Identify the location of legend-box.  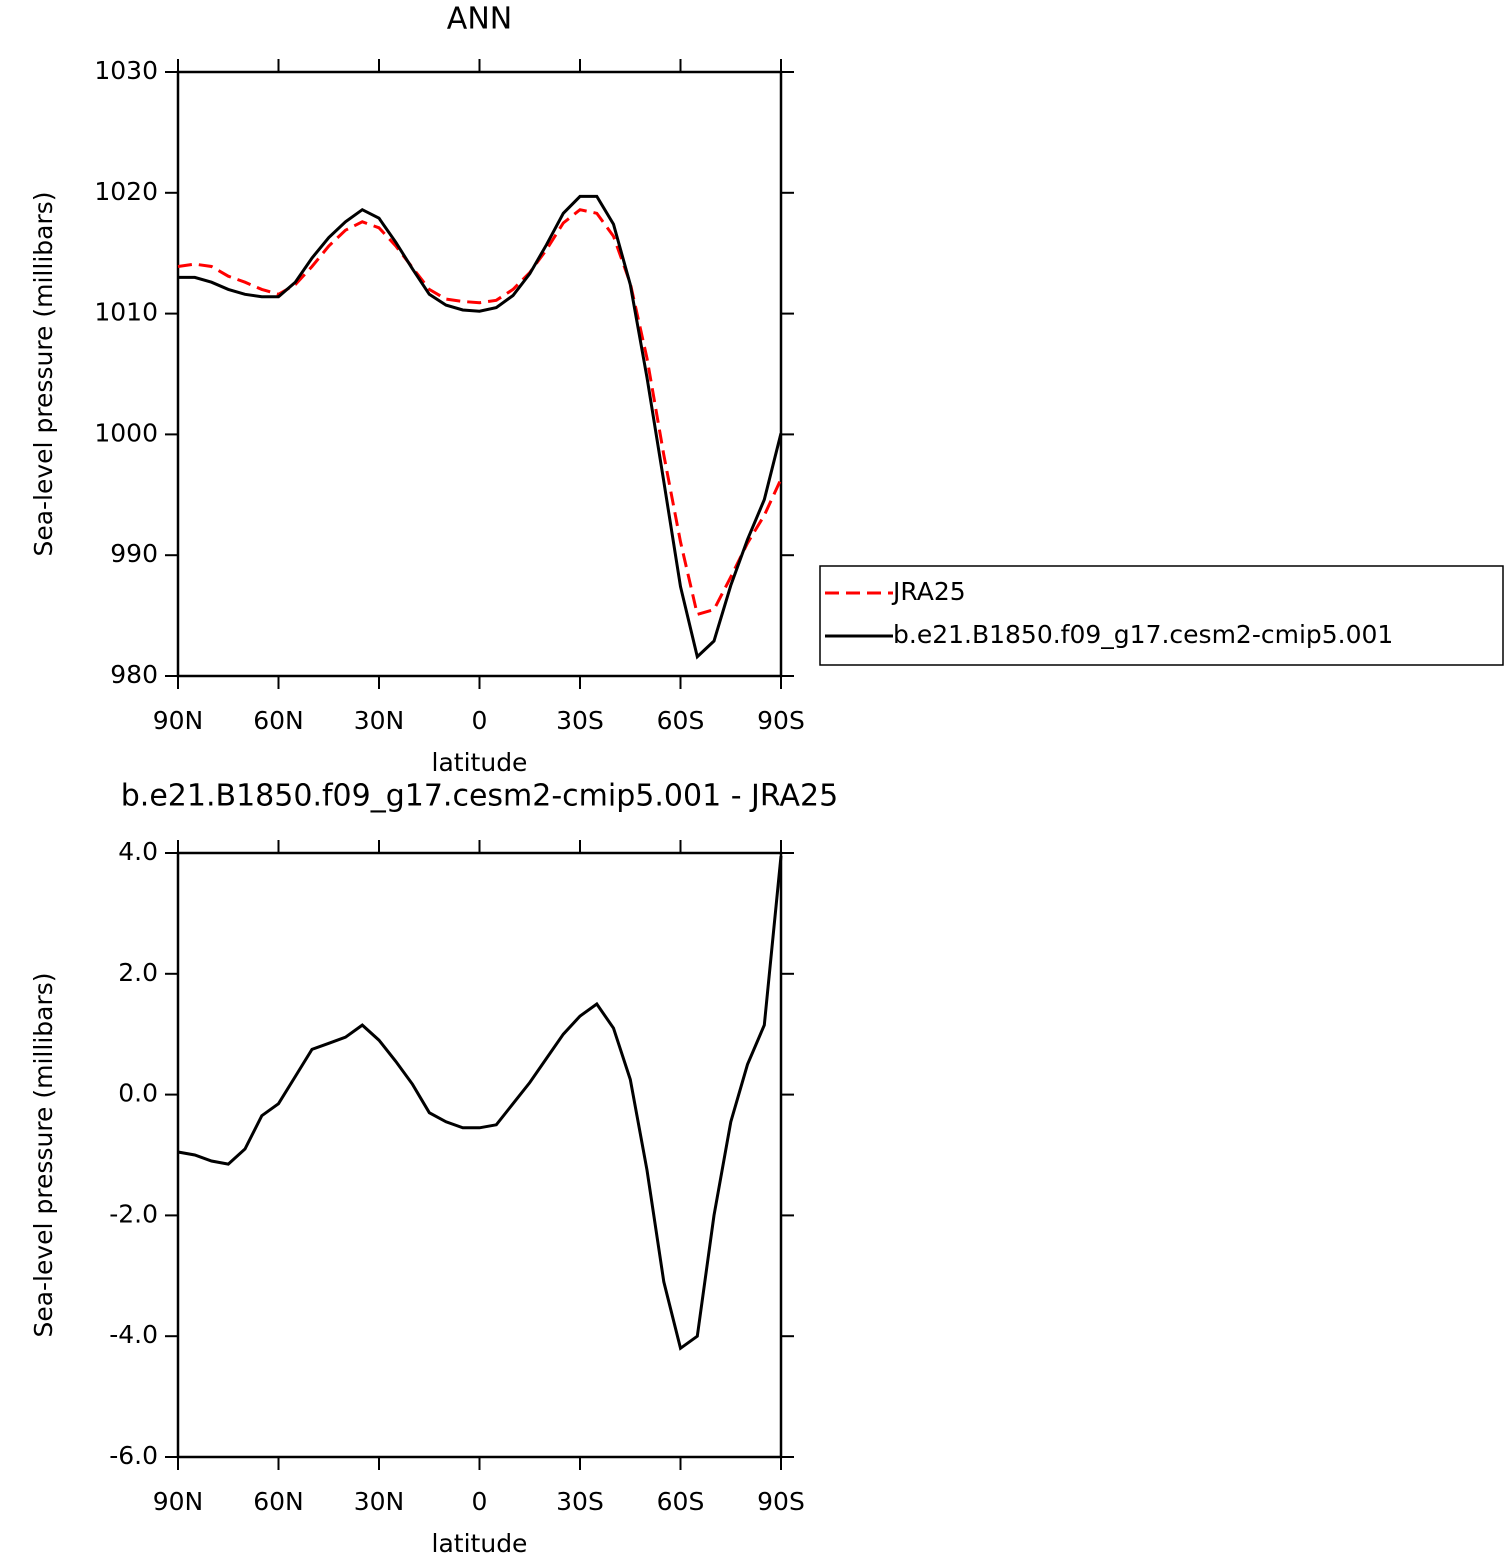
(1161, 615).